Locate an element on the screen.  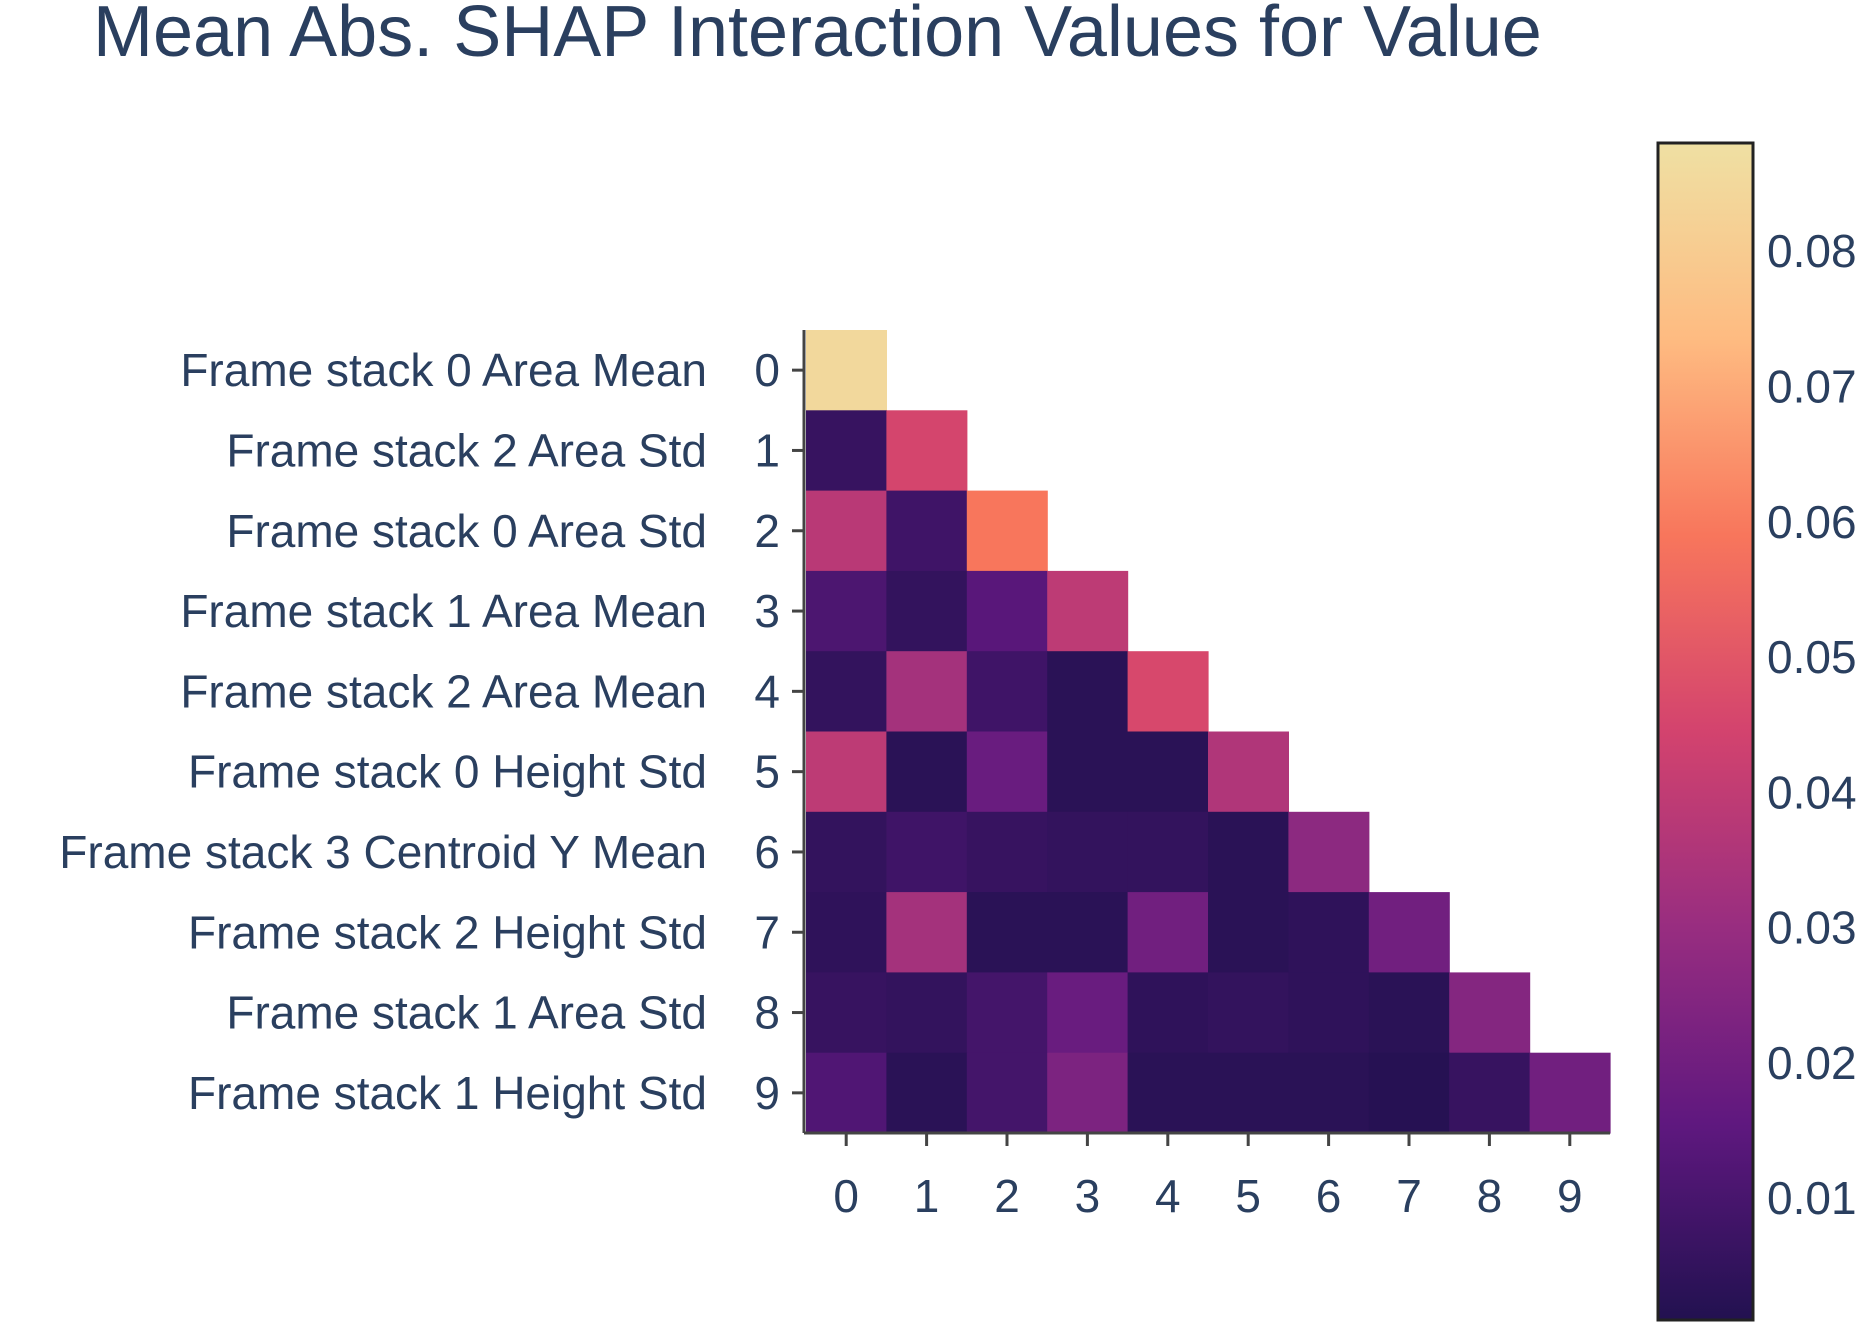
colorbar-tick-label: 0.05 is located at coordinates (1812, 657).